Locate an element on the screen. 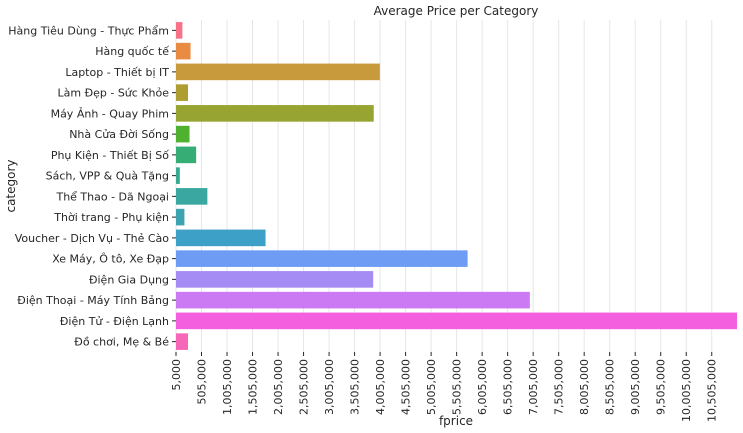 The height and width of the screenshot is (433, 743). x-tick-label: 2,005,000 is located at coordinates (278, 387).